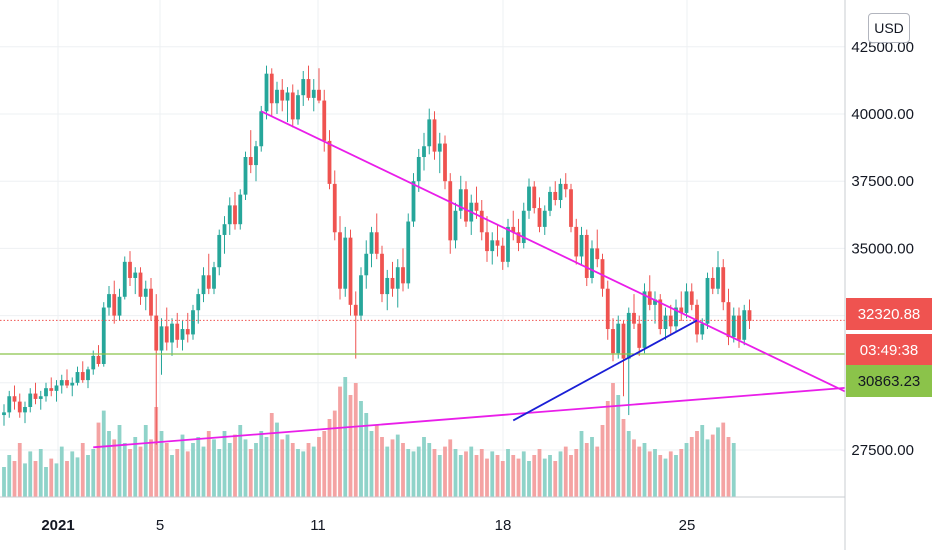 This screenshot has width=932, height=550. What do you see at coordinates (687, 525) in the screenshot?
I see `time-tick-label: 25` at bounding box center [687, 525].